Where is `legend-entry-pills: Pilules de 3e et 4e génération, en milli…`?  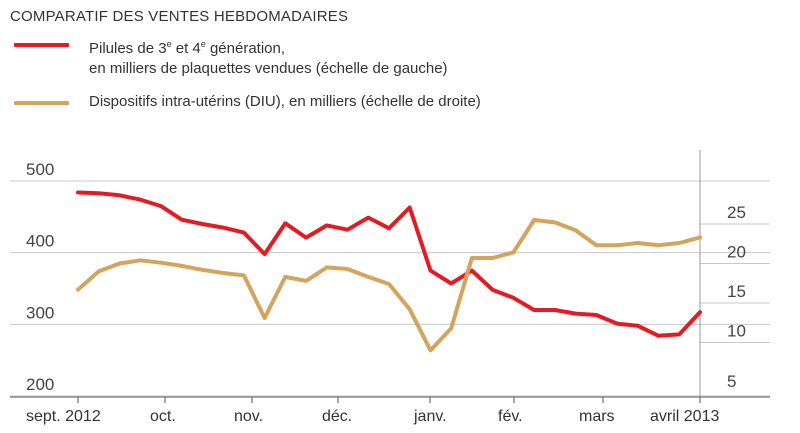
legend-entry-pills: Pilules de 3e et 4e génération, en milli… is located at coordinates (231, 56).